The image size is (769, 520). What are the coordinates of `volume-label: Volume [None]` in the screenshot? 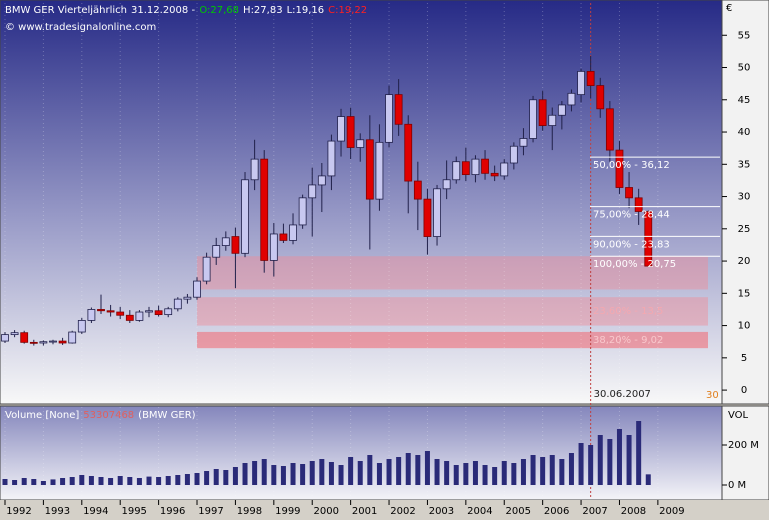 It's located at (42, 415).